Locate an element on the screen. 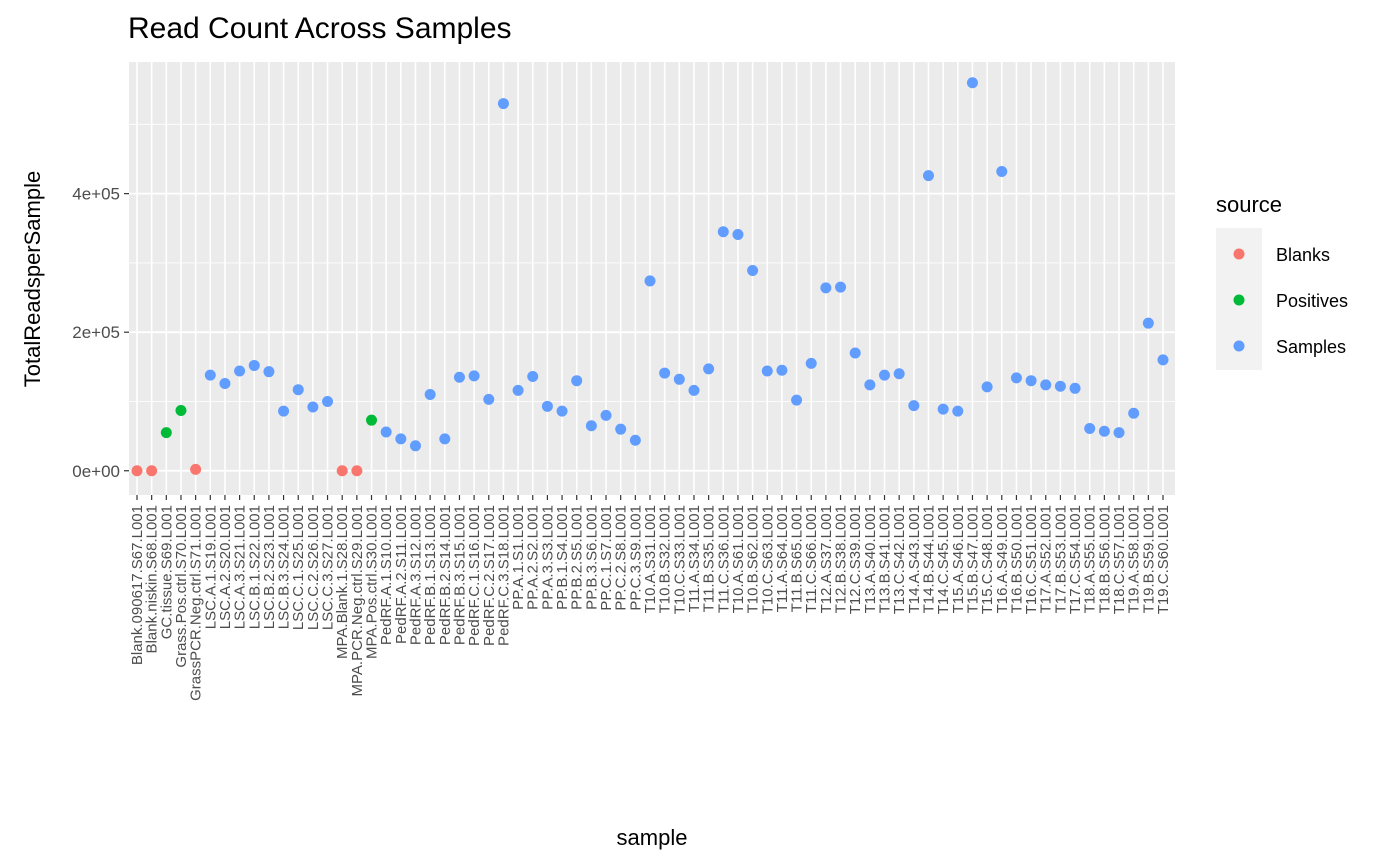 The height and width of the screenshot is (865, 1400). x-tick-label: T15.A.S46.L001 is located at coordinates (958, 559).